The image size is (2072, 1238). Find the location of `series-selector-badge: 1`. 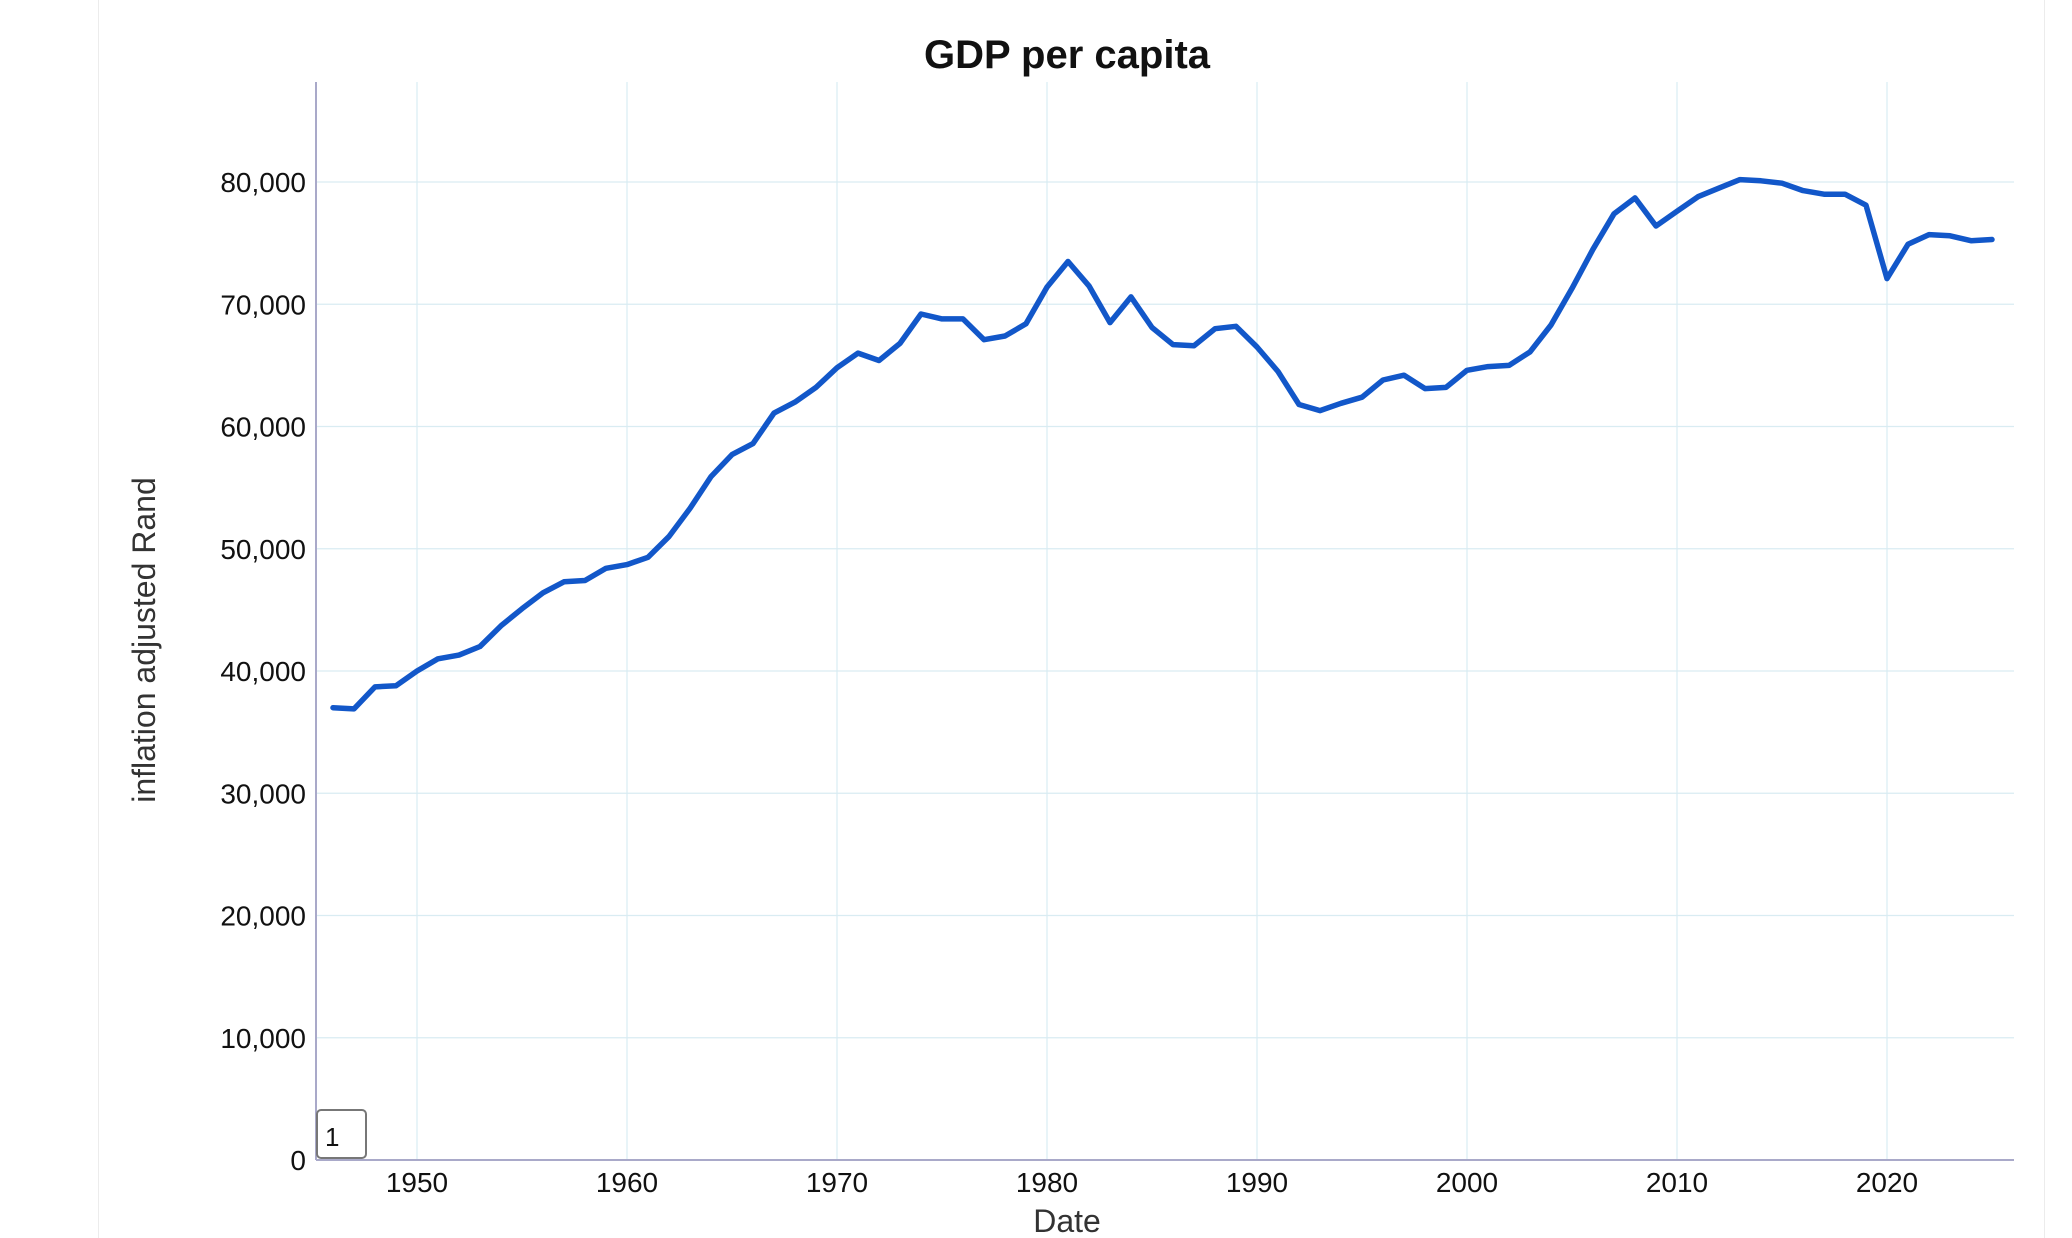

series-selector-badge: 1 is located at coordinates (341, 1134).